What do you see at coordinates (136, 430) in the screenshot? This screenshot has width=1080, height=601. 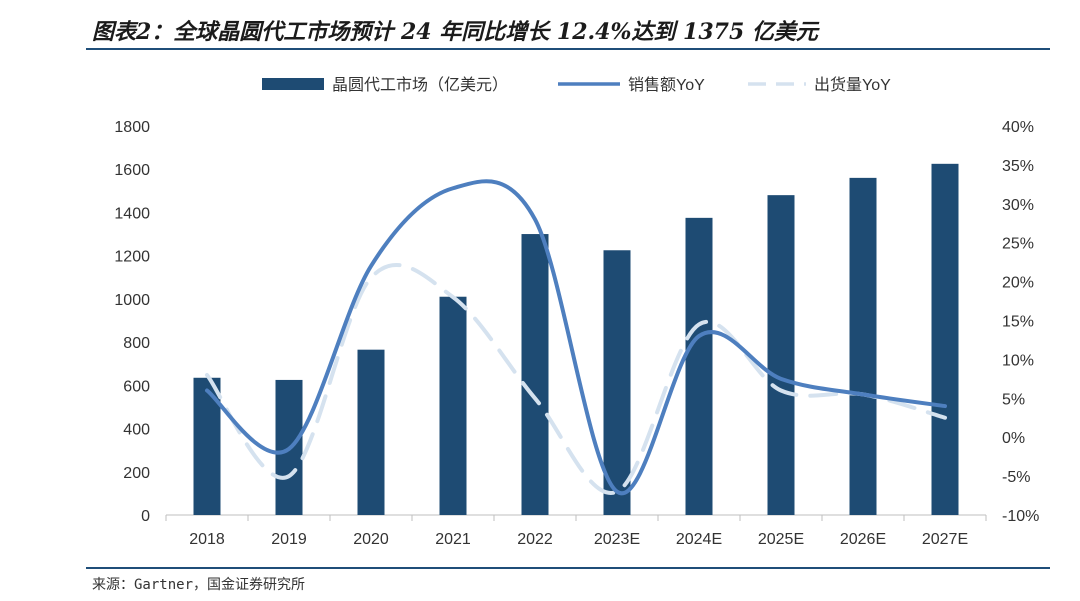 I see `y-left-tick-label: 400` at bounding box center [136, 430].